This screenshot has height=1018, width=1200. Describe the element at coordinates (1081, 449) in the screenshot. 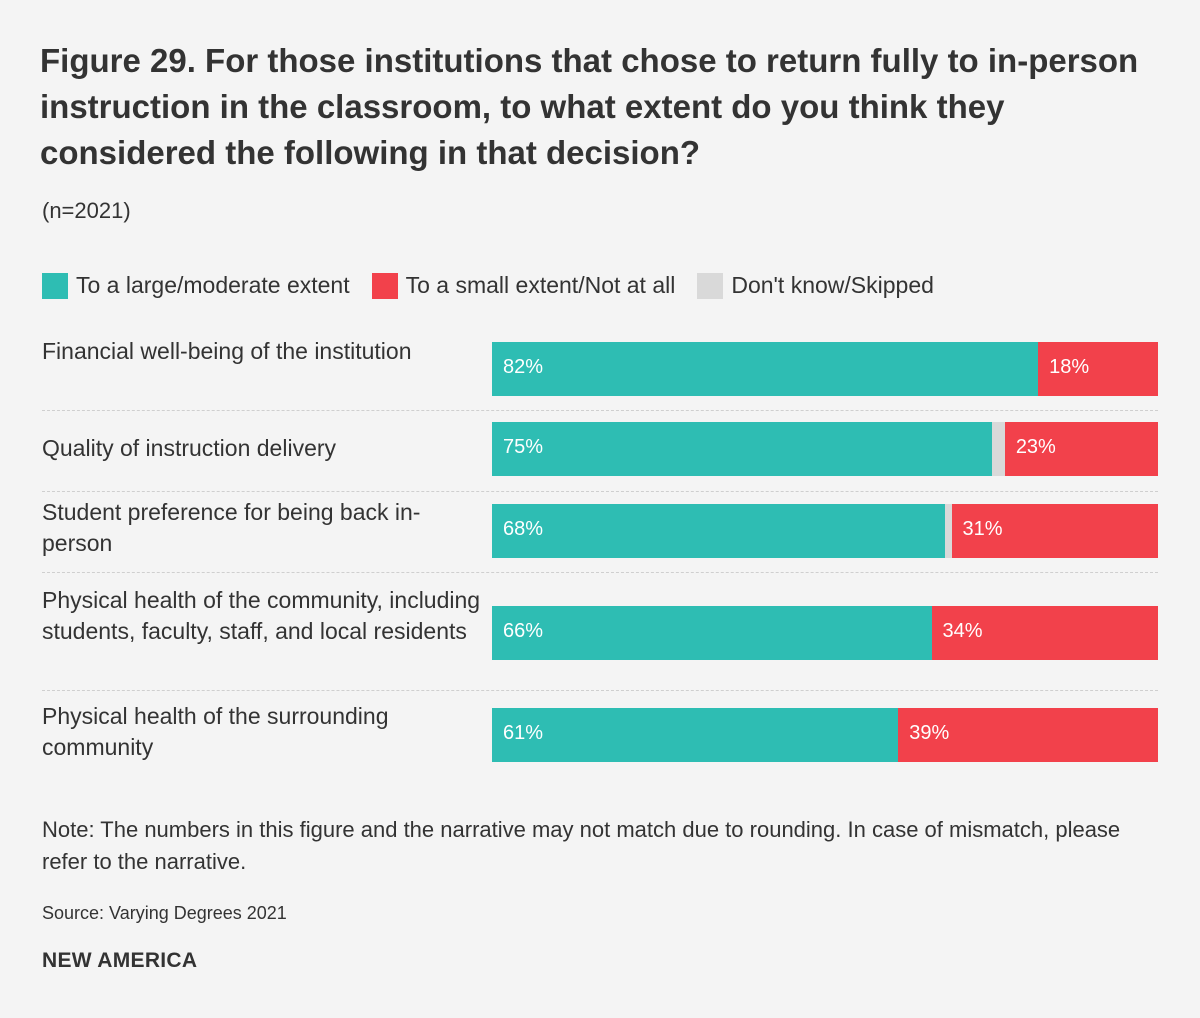

I see `bar-segment: 23%` at that location.